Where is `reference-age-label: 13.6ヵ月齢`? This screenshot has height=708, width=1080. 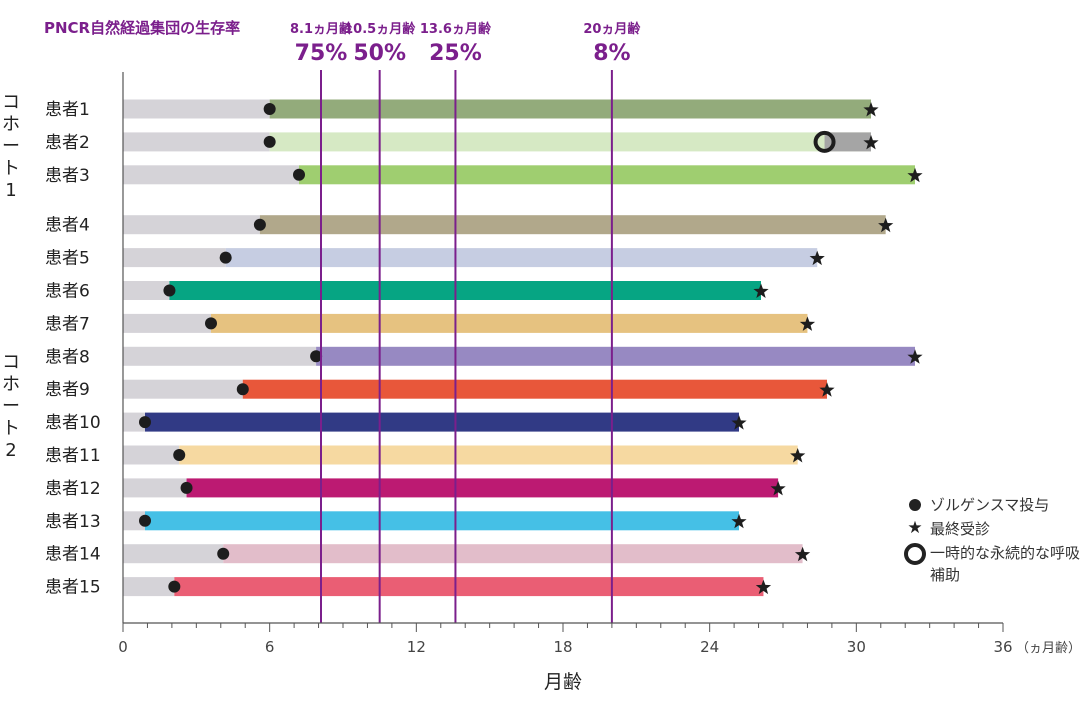 reference-age-label: 13.6ヵ月齢 is located at coordinates (456, 29).